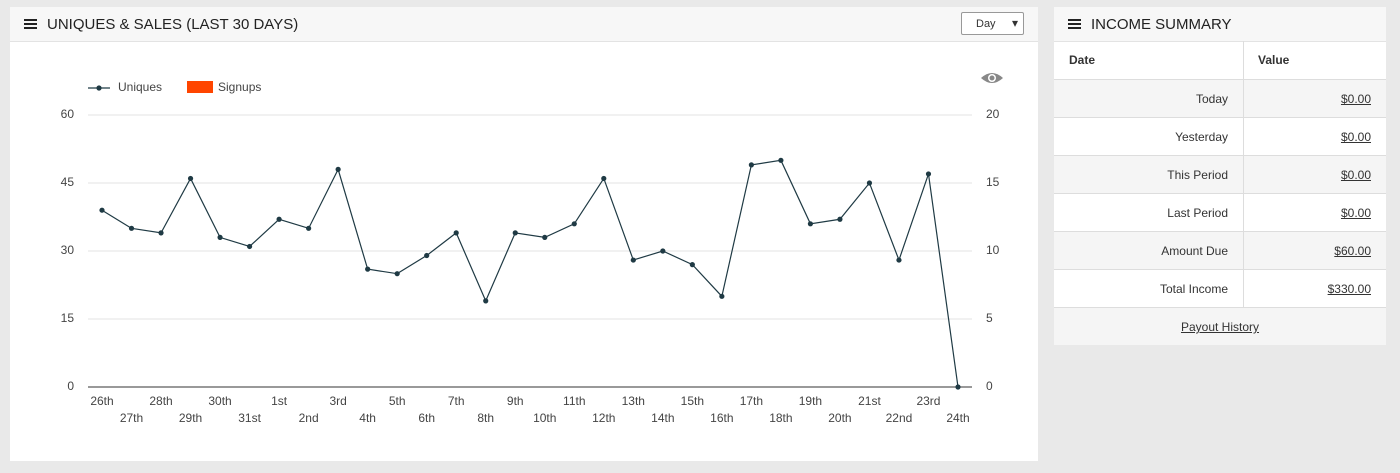 The image size is (1400, 473). I want to click on panel-title: INCOME SUMMARY, so click(1161, 24).